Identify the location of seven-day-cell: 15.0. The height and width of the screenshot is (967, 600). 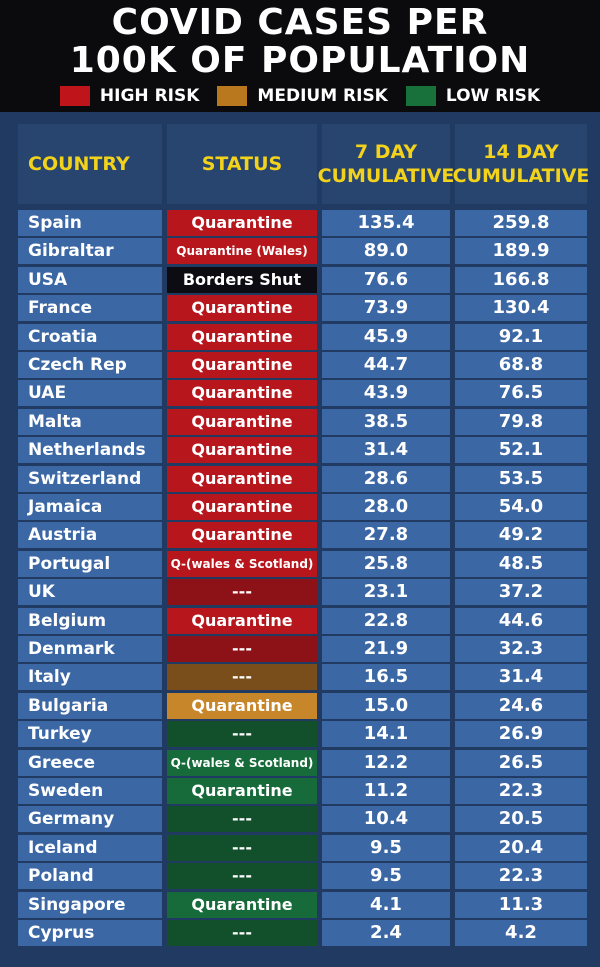
(386, 706).